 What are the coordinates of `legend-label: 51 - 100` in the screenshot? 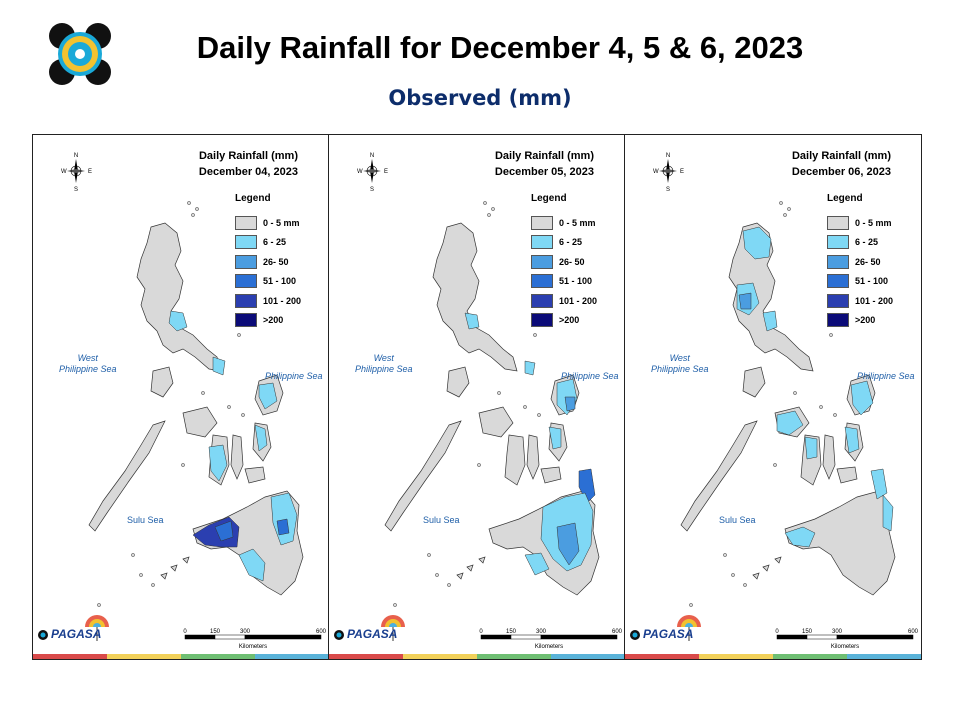 It's located at (872, 281).